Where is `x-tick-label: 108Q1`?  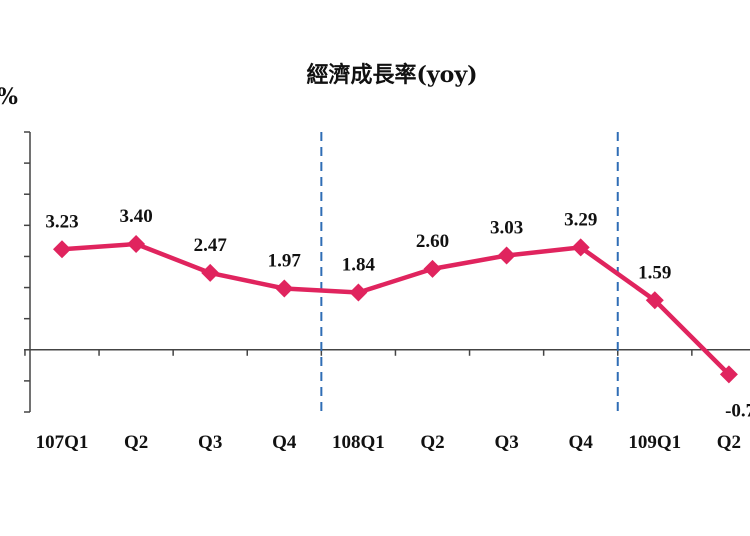 x-tick-label: 108Q1 is located at coordinates (358, 442).